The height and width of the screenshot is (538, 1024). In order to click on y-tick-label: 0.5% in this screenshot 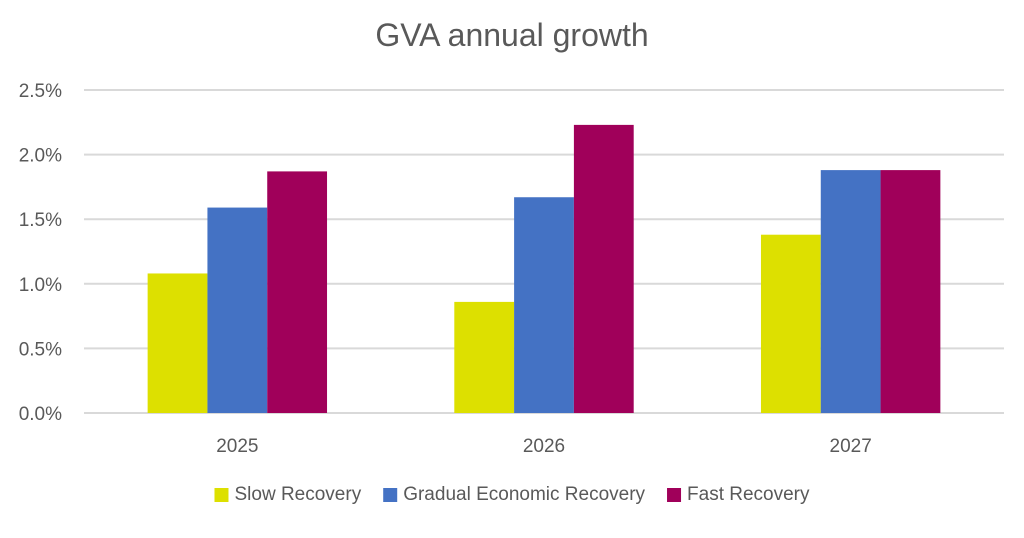, I will do `click(40, 349)`.